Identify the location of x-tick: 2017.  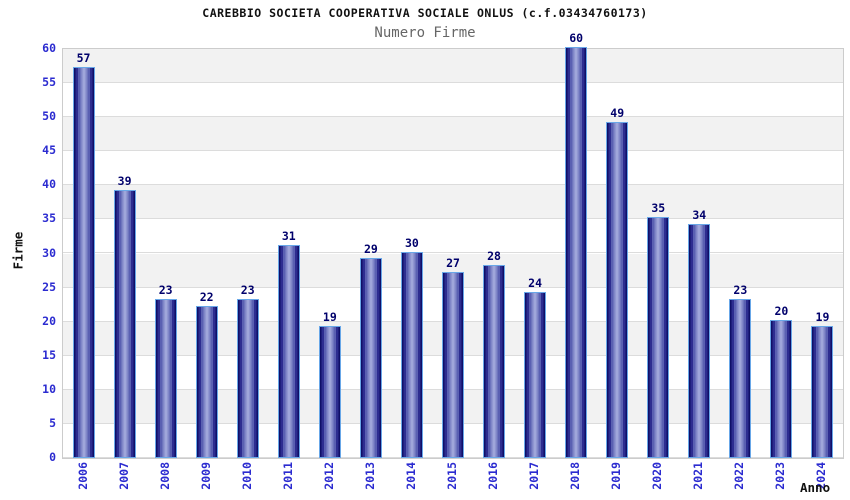
(534, 481).